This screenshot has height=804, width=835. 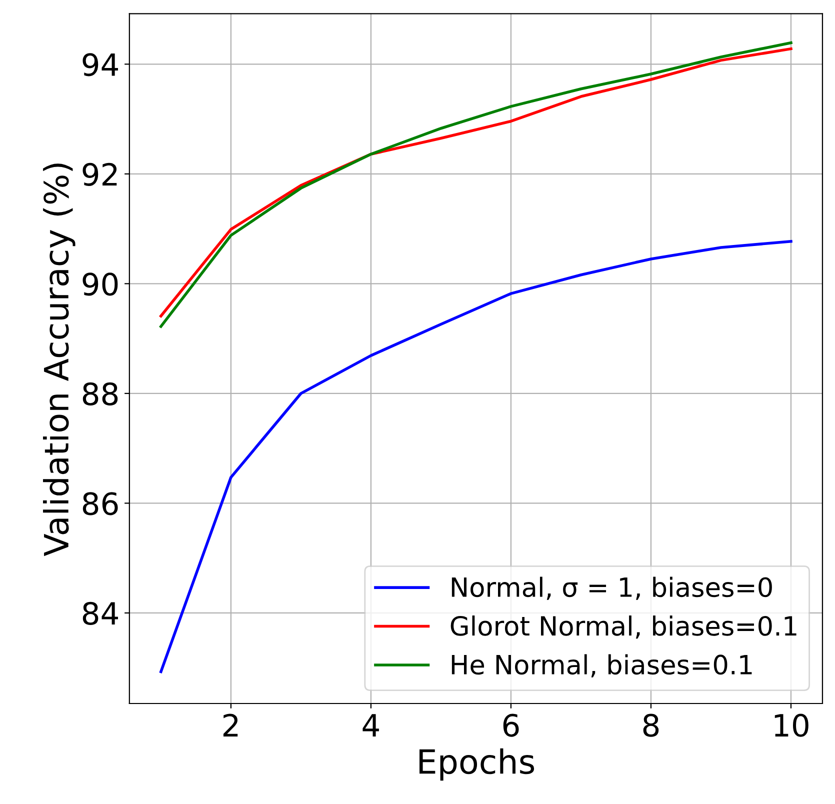 What do you see at coordinates (602, 666) in the screenshot?
I see `legend-label: He Normal, biases=0.1` at bounding box center [602, 666].